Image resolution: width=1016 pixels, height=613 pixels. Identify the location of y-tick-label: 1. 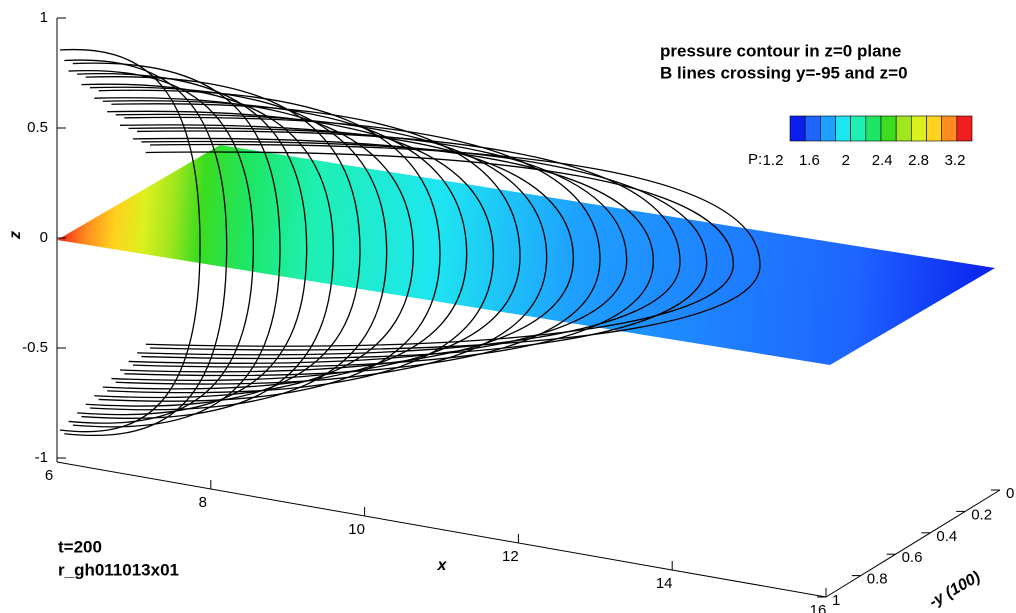
(836, 600).